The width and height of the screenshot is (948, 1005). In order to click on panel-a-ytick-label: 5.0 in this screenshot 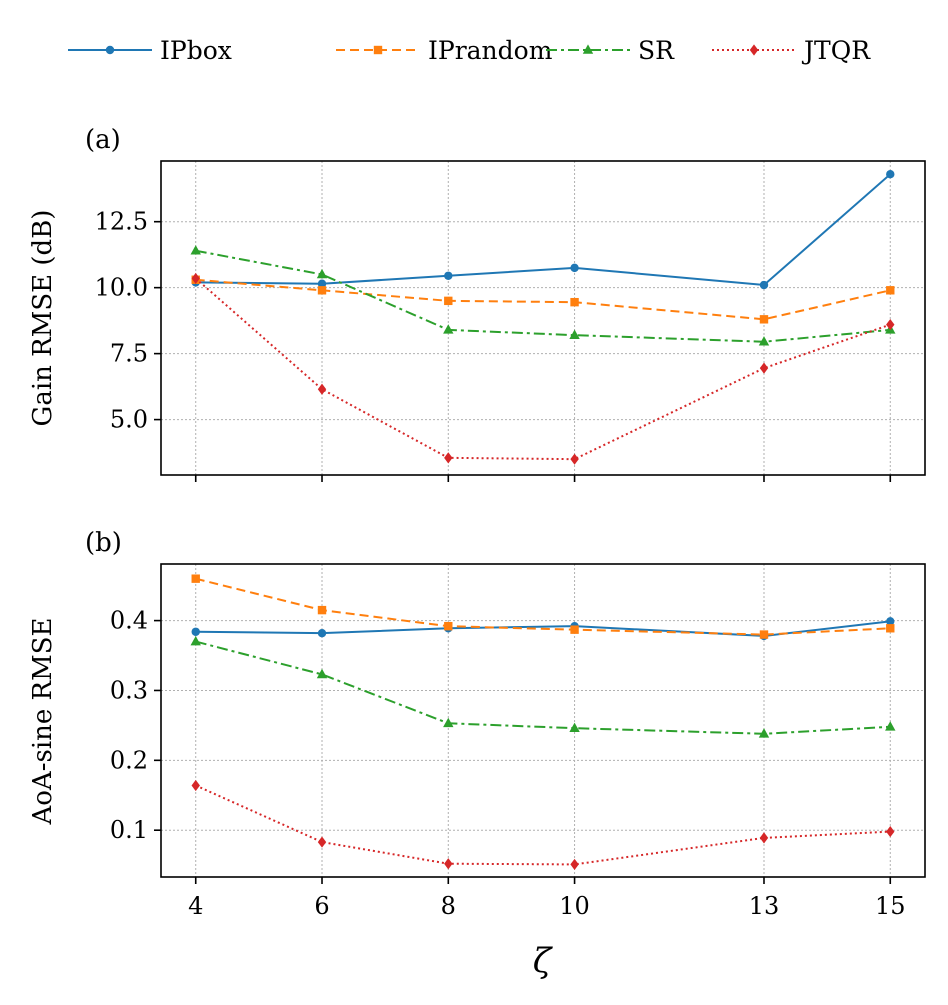, I will do `click(129, 420)`.